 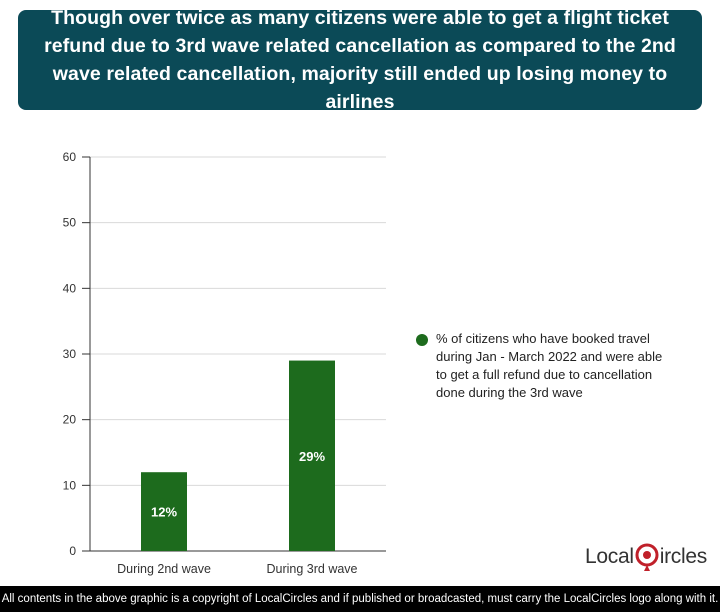 I want to click on bar-data-label: 29%, so click(x=312, y=456).